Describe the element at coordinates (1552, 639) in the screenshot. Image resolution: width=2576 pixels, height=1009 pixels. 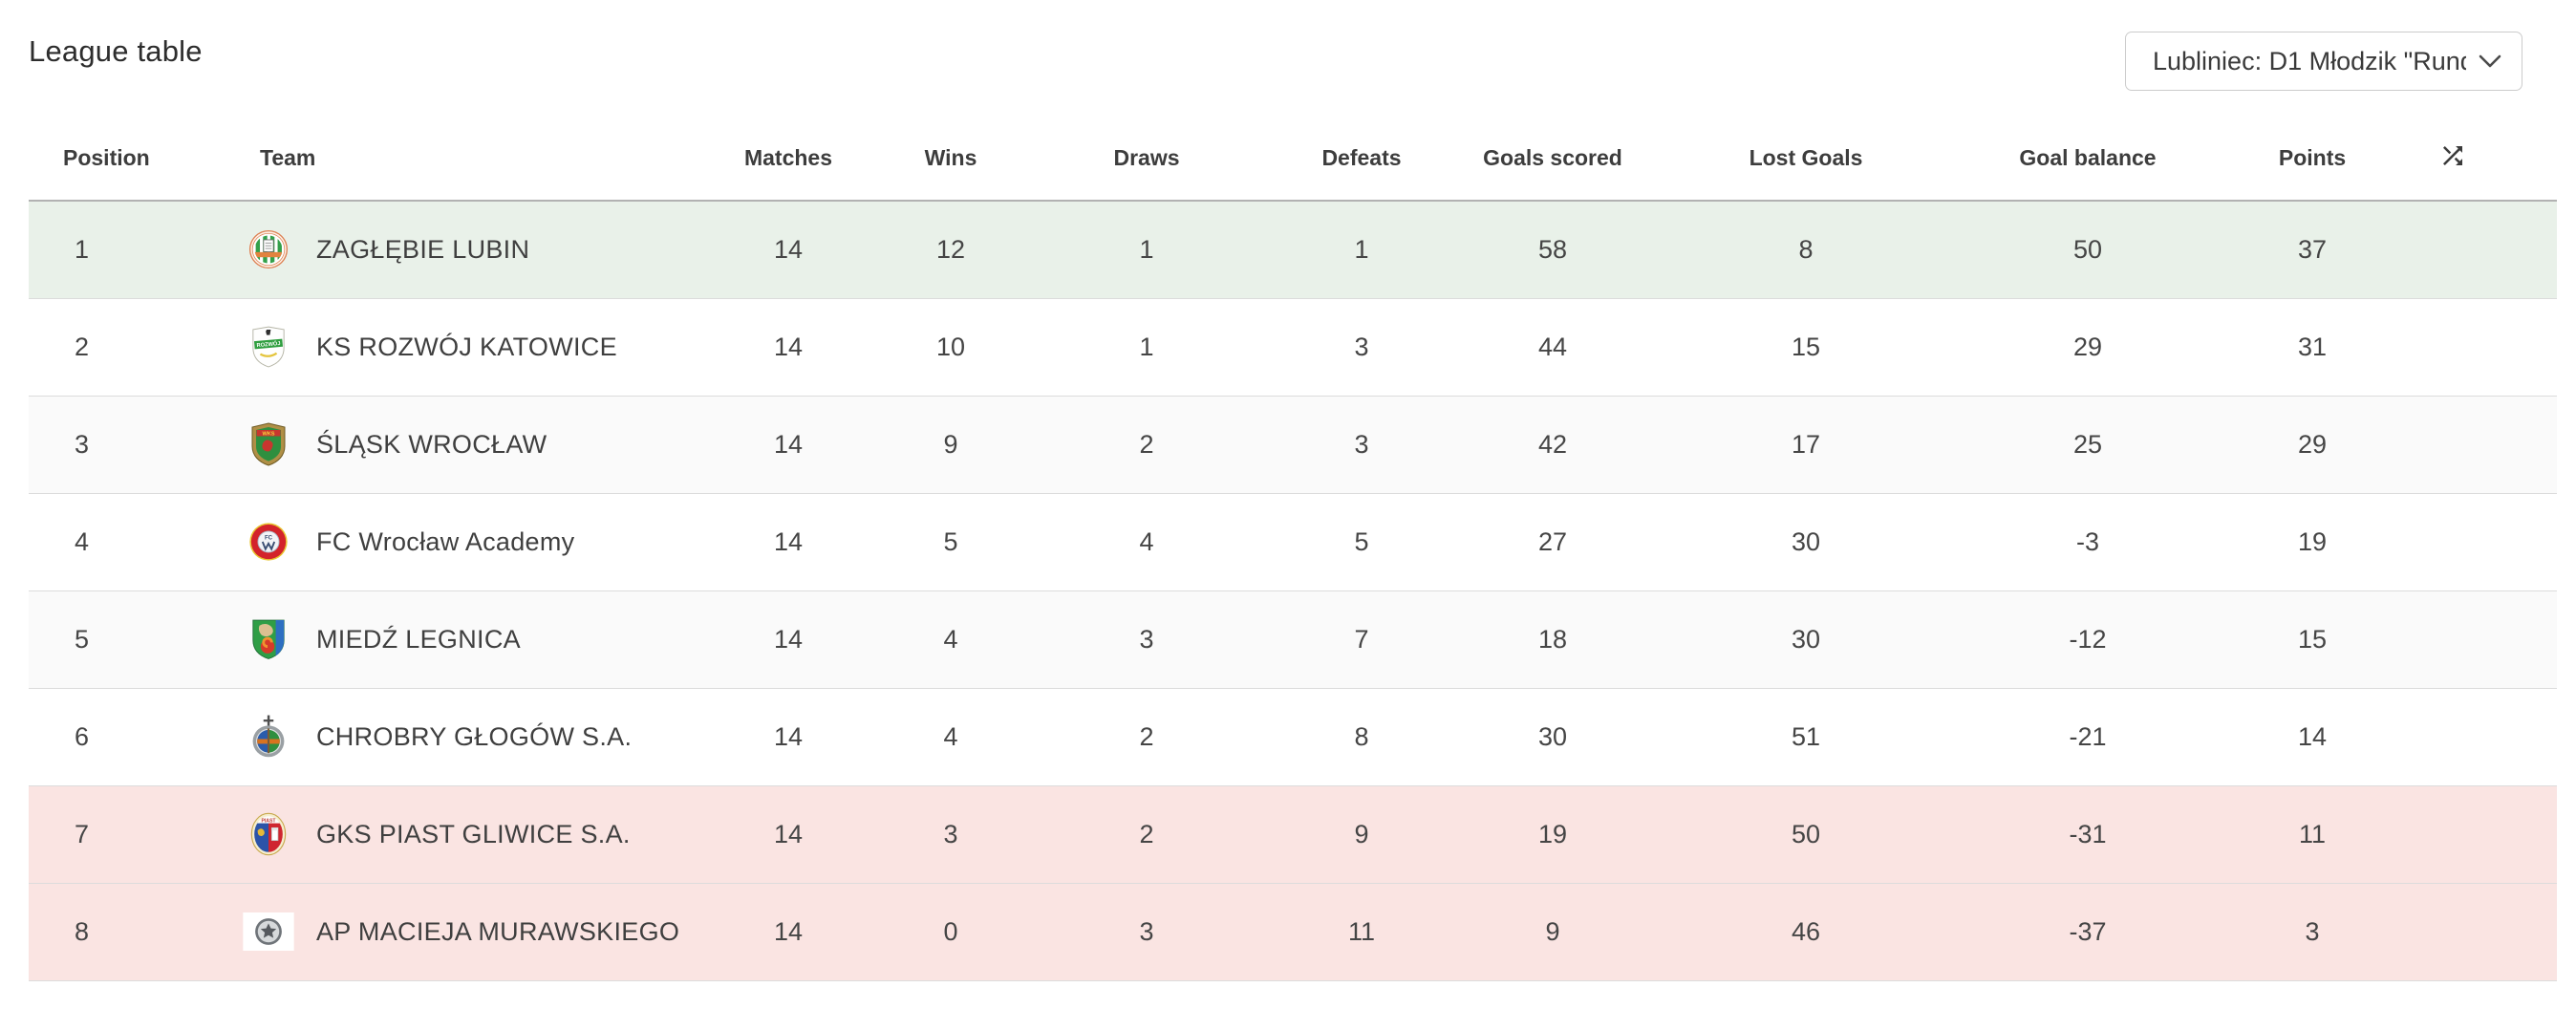
I see `goals-scored-cell: 18` at that location.